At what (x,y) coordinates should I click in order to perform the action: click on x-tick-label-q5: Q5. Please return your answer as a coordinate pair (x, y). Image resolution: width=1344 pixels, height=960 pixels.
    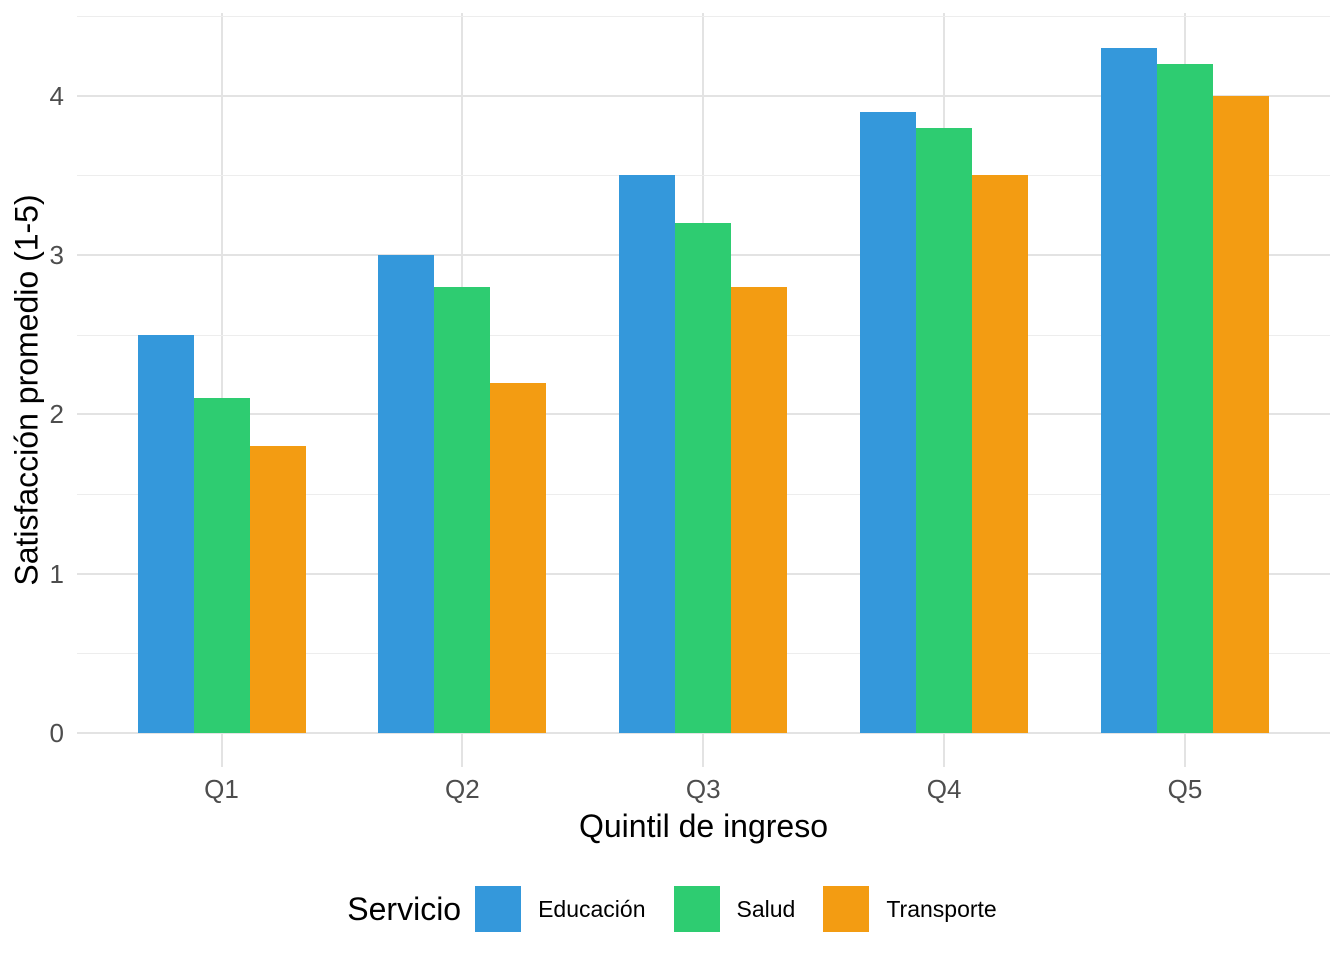
    Looking at the image, I should click on (1185, 789).